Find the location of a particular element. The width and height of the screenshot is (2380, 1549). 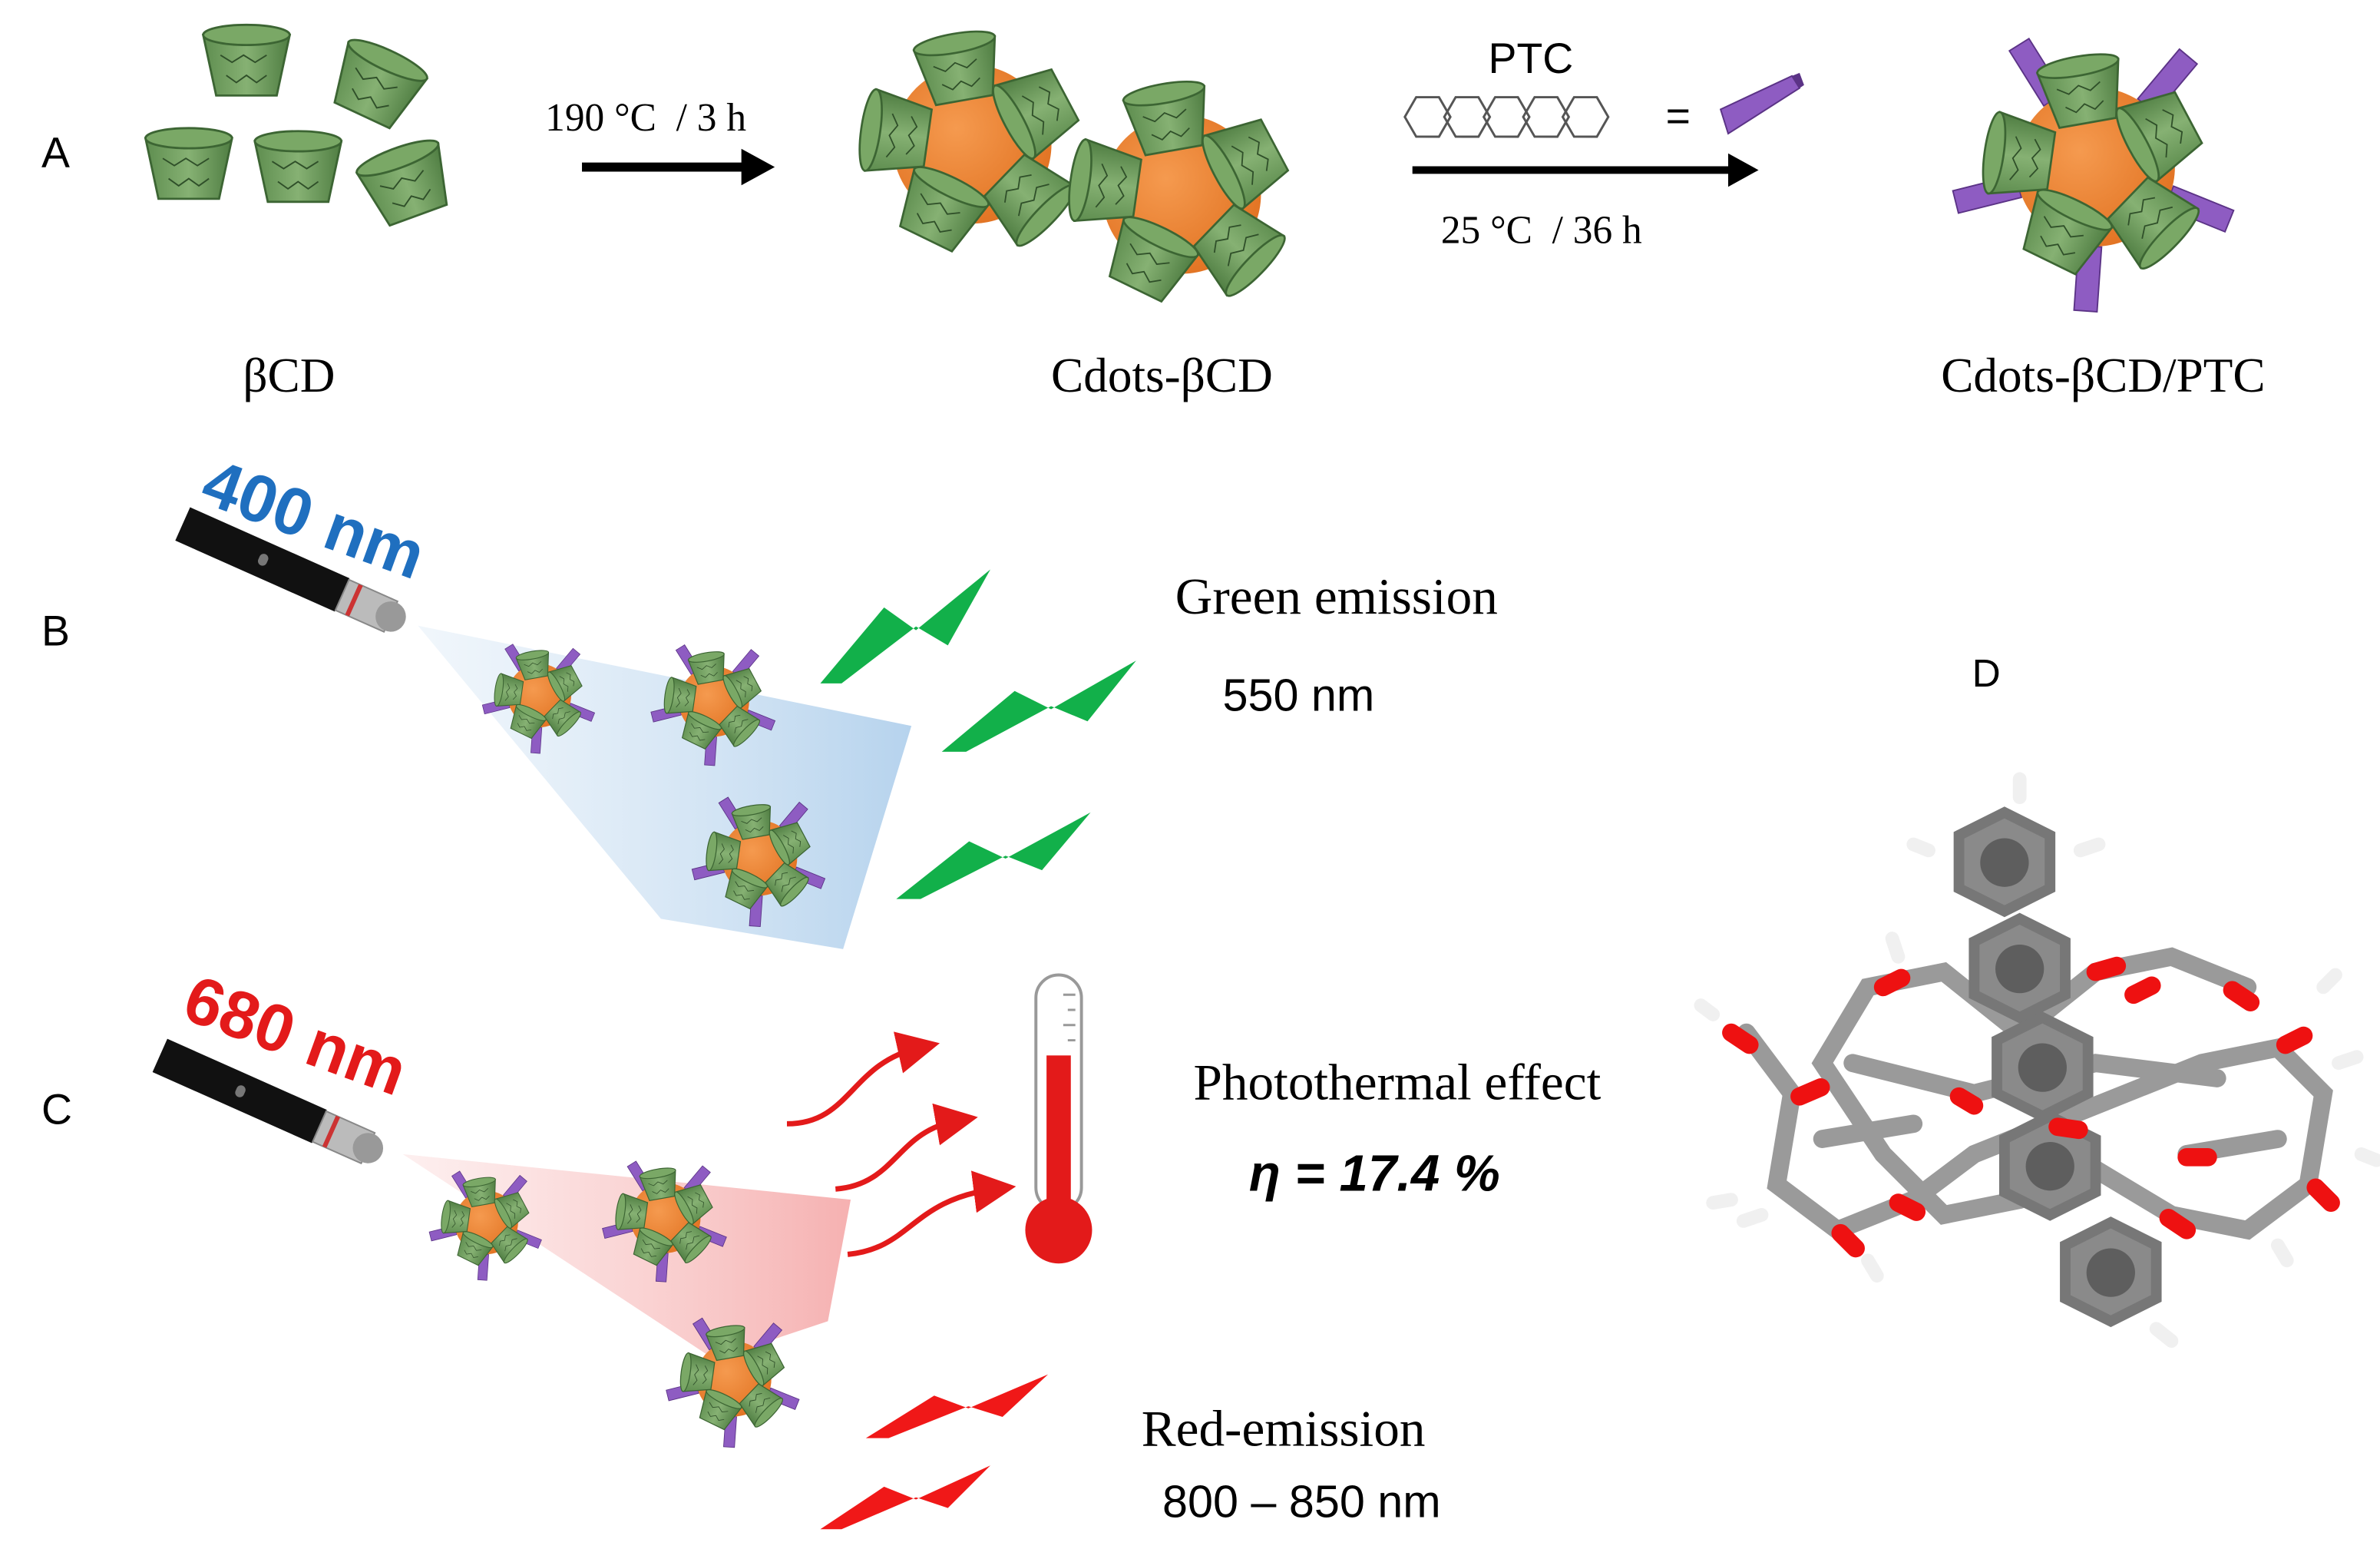

emission-title: Red-emission is located at coordinates (1284, 1429).